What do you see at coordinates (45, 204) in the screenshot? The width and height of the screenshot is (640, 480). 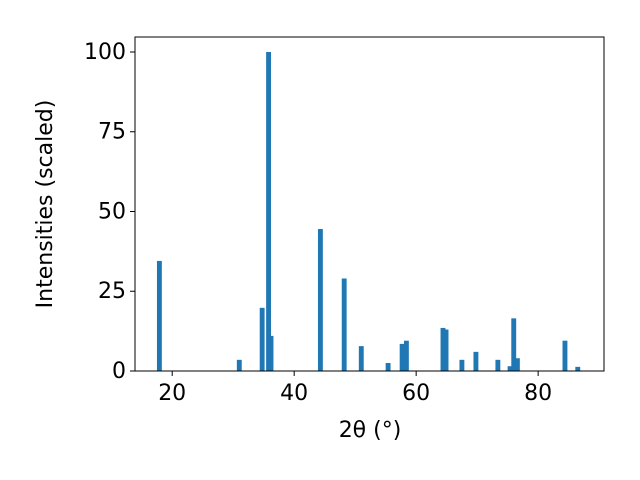 I see `y-axis-label: Intensities (scaled)` at bounding box center [45, 204].